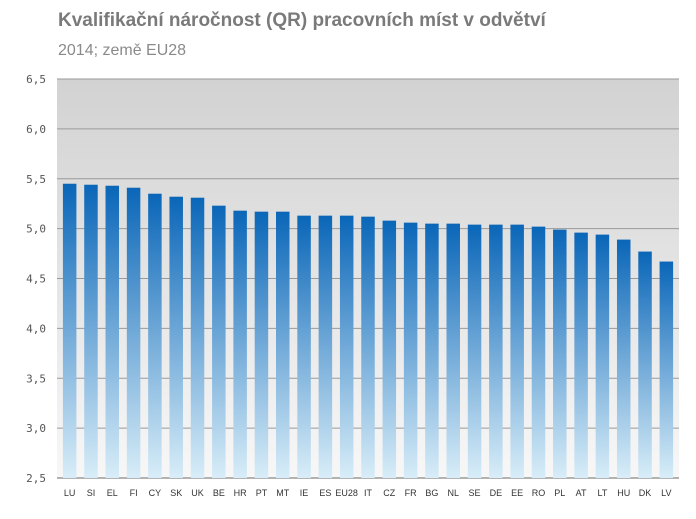 The height and width of the screenshot is (519, 696). Describe the element at coordinates (325, 346) in the screenshot. I see `bar-es` at that location.